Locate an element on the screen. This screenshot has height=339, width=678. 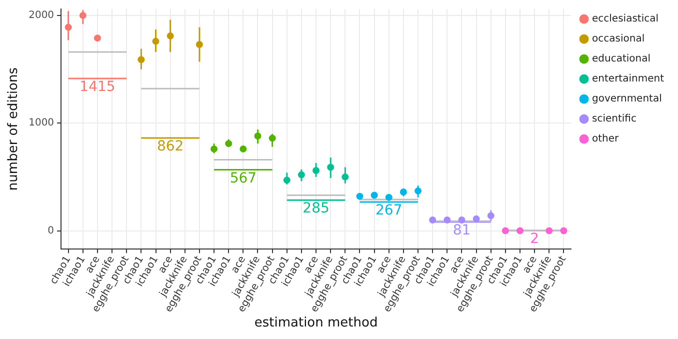
data-label: 2 is located at coordinates (535, 239).